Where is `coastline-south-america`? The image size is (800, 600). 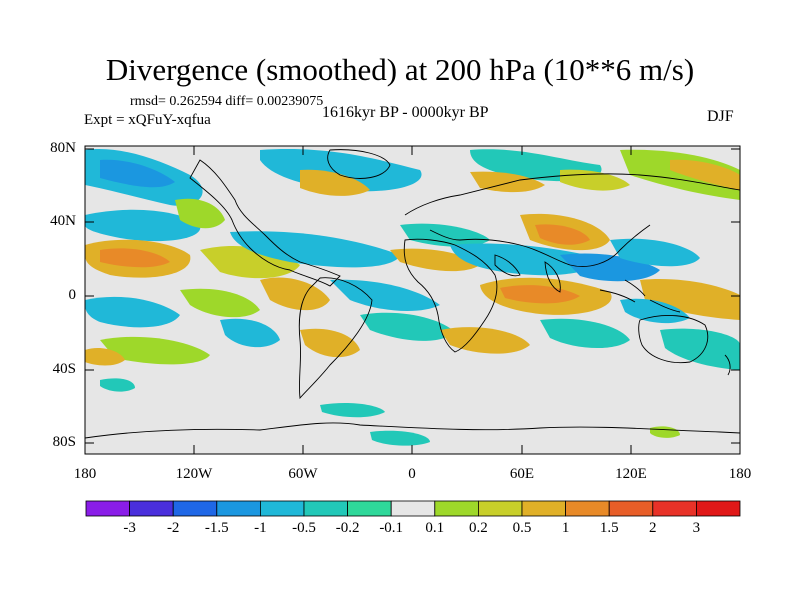 coastline-south-america is located at coordinates (335, 338).